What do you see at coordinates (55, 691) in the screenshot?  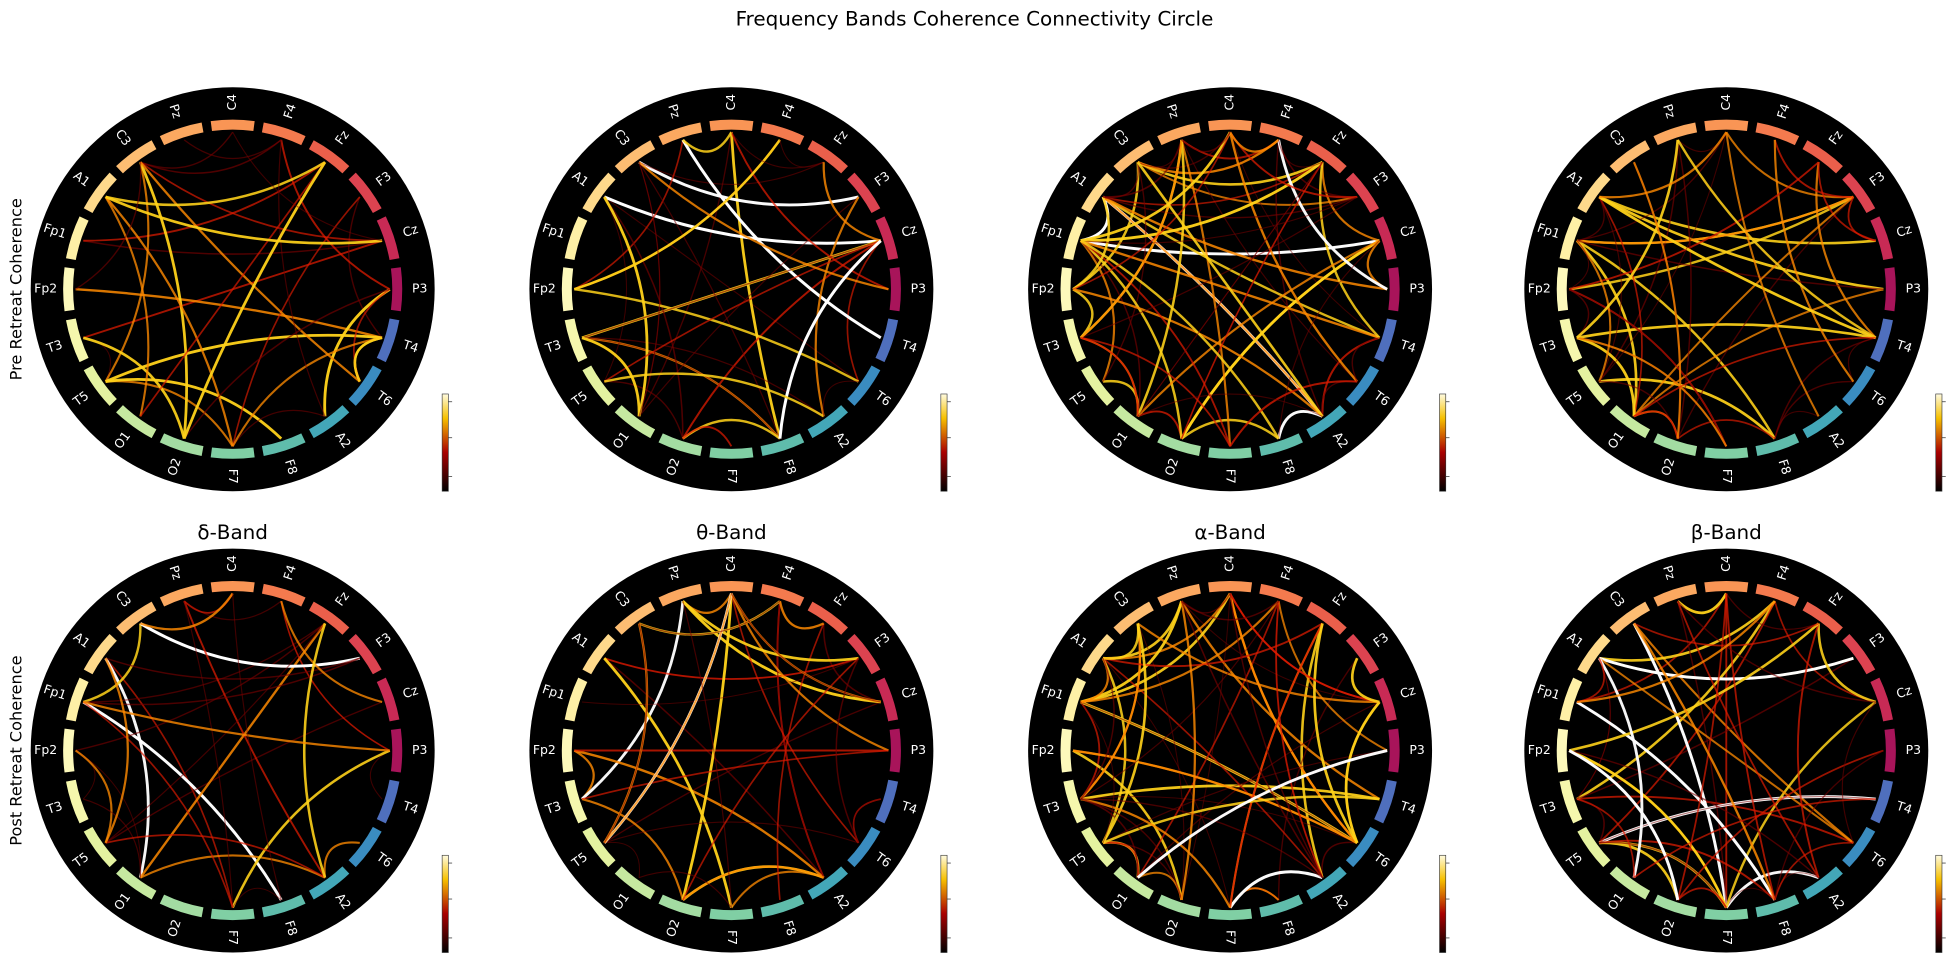 I see `node-label: Fp1` at bounding box center [55, 691].